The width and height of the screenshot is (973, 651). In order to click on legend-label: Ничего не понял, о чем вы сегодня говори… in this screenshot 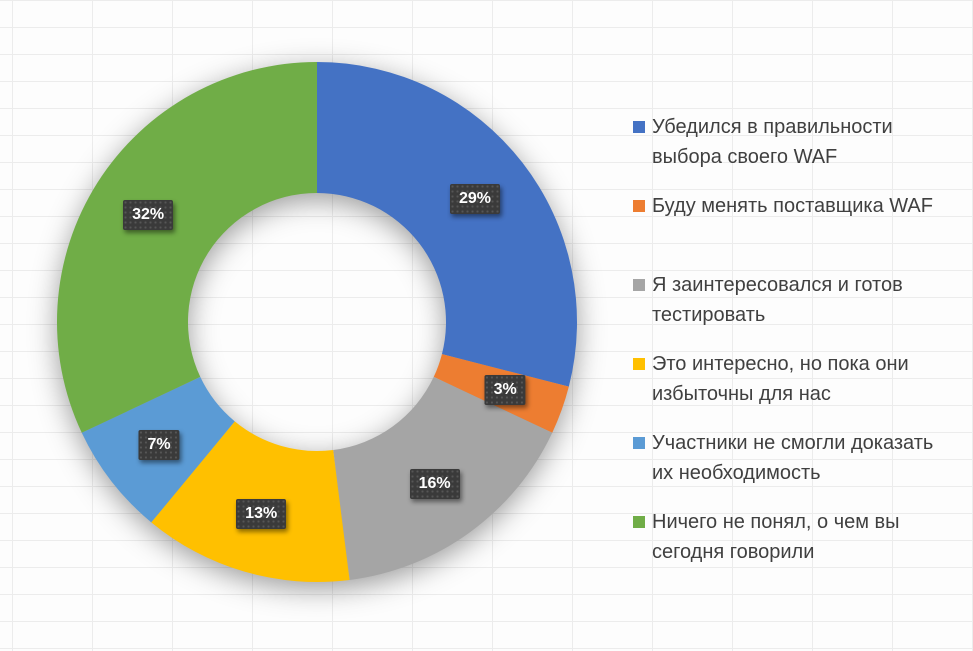, I will do `click(776, 537)`.